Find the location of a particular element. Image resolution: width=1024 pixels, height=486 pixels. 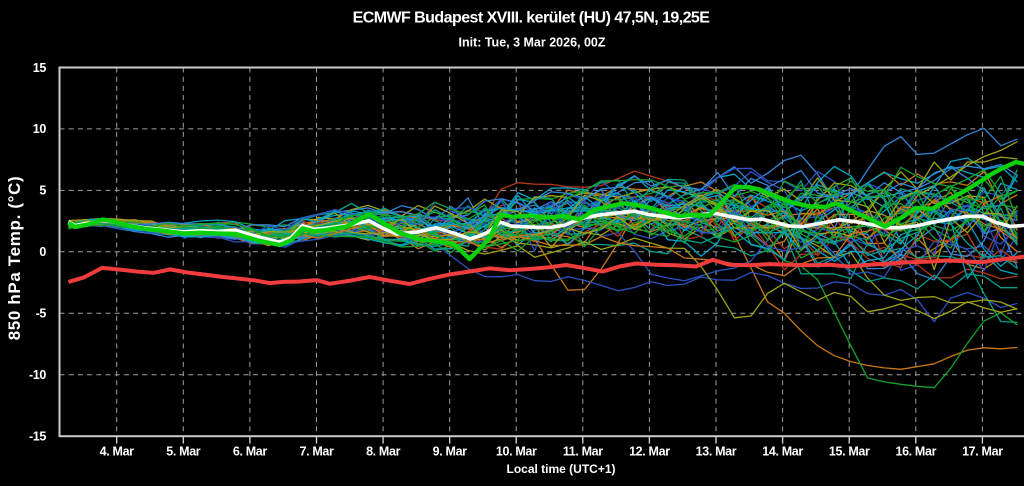

svg-text: 7. Mar is located at coordinates (316, 451).